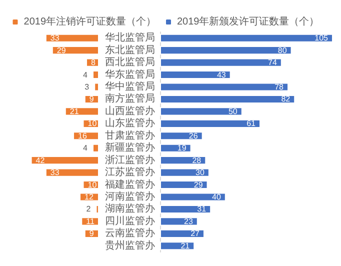  What do you see at coordinates (90, 22) in the screenshot?
I see `legend-label: 2019年注销许可证数量（个）` at bounding box center [90, 22].